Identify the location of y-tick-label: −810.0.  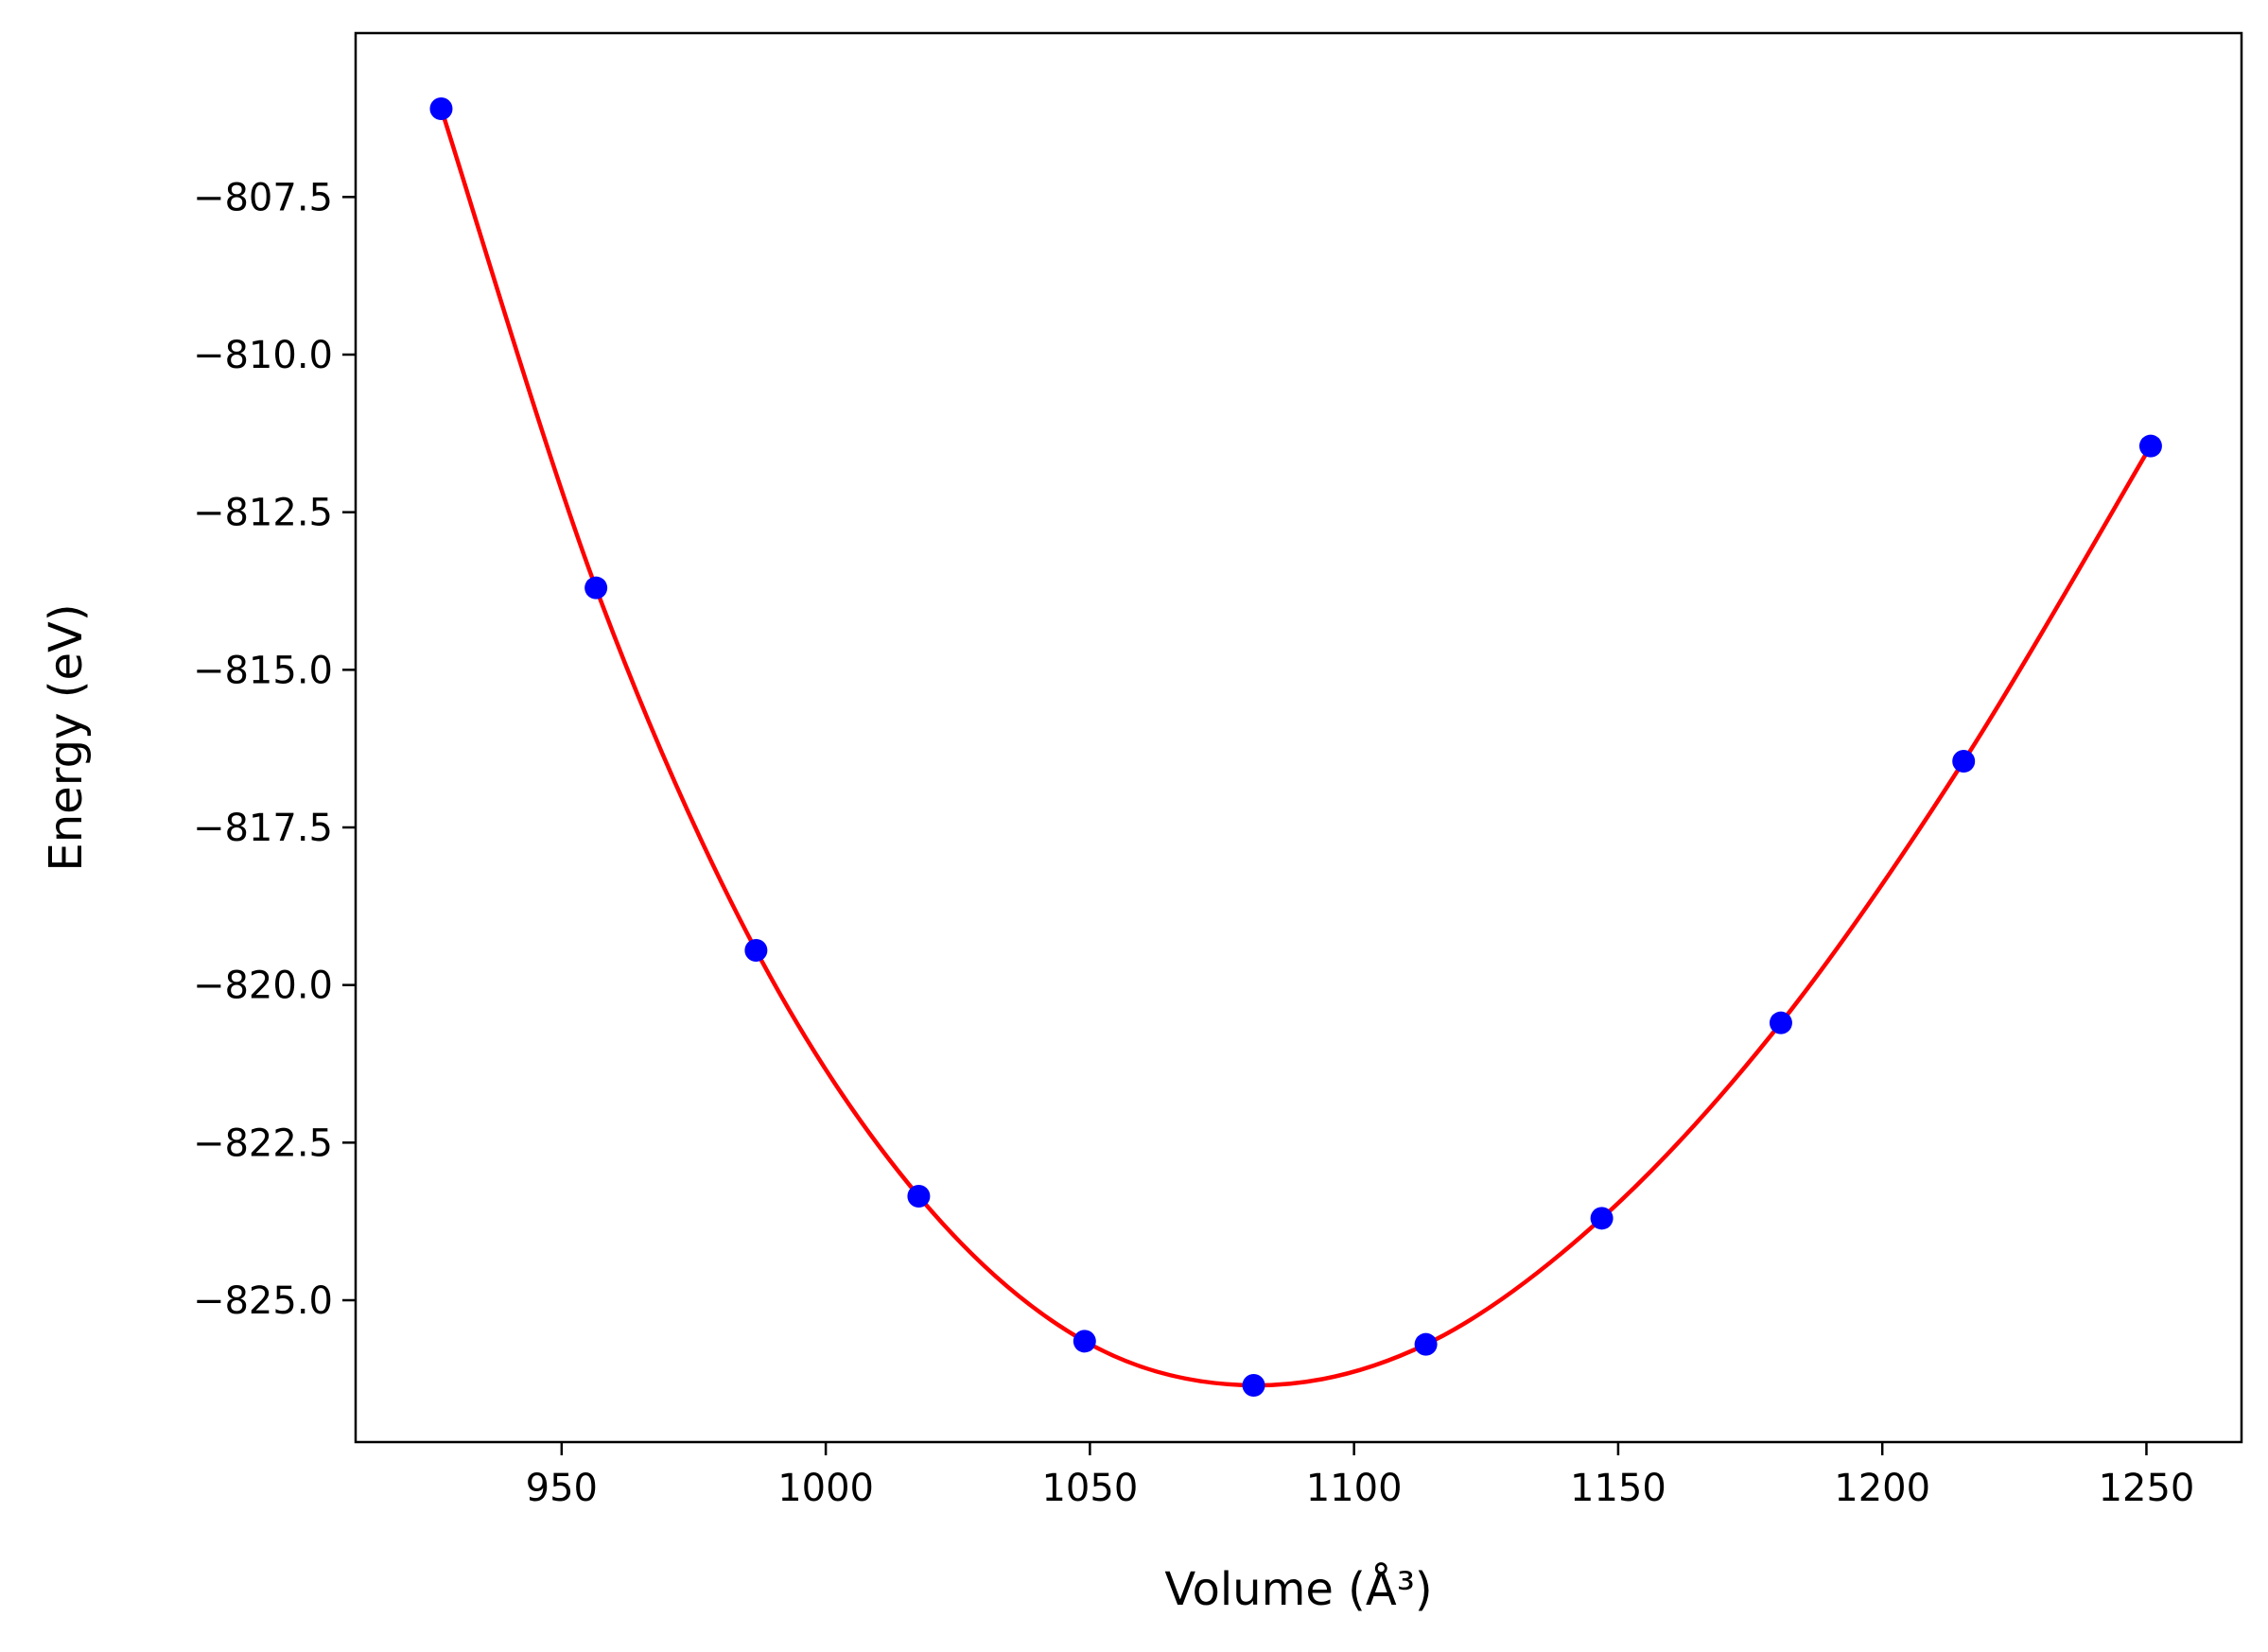
(263, 355).